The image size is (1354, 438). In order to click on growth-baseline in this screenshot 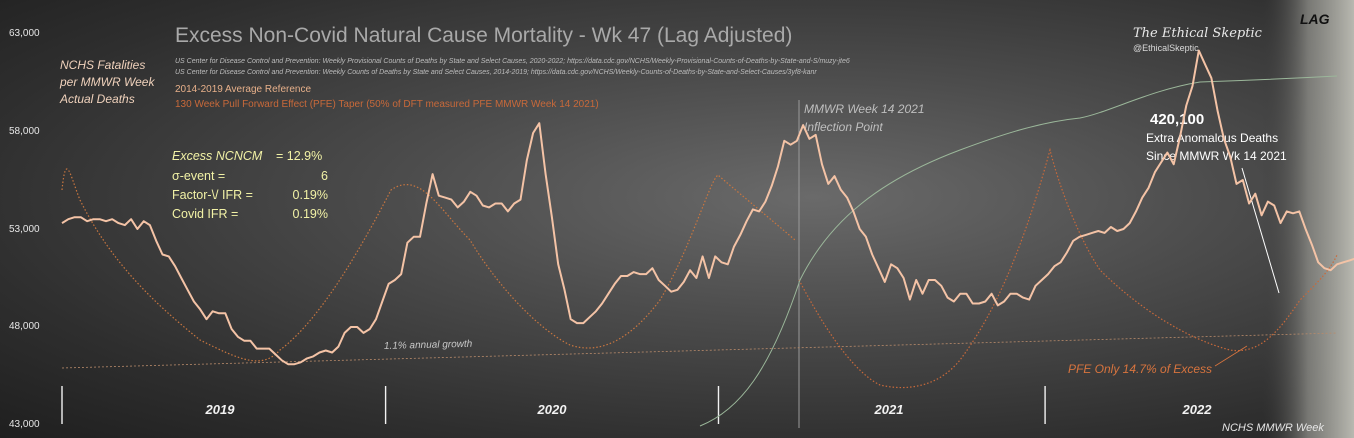, I will do `click(699, 350)`.